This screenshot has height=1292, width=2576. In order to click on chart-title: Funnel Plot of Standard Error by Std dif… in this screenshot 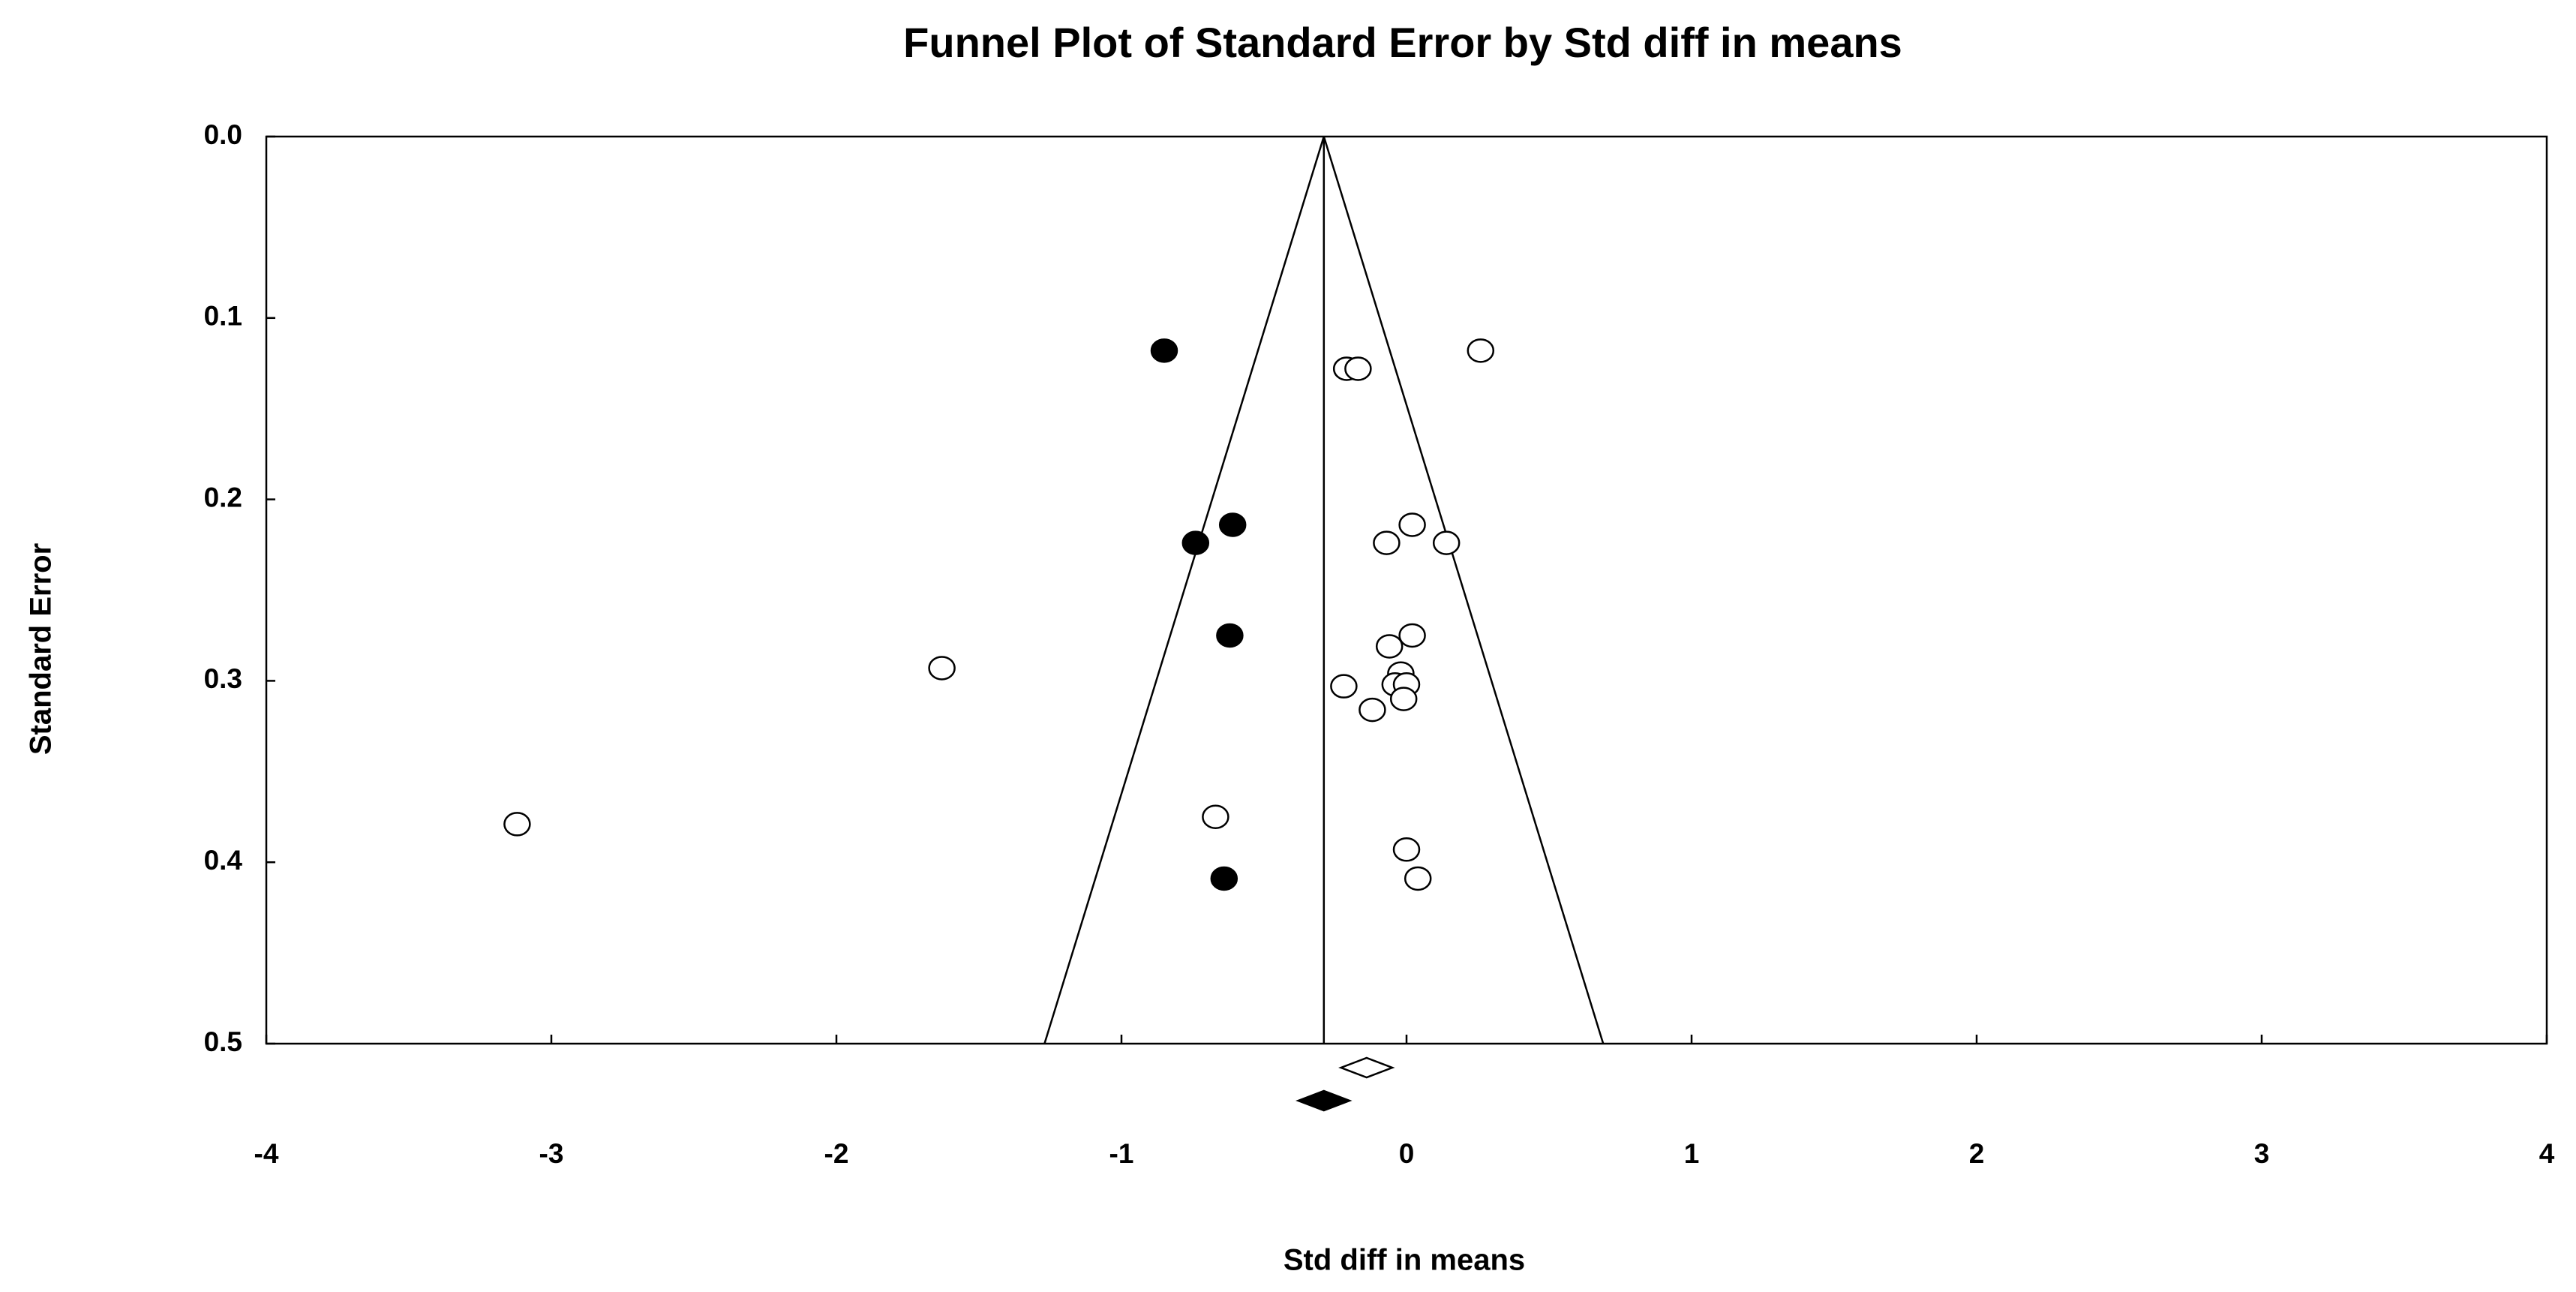, I will do `click(1402, 43)`.